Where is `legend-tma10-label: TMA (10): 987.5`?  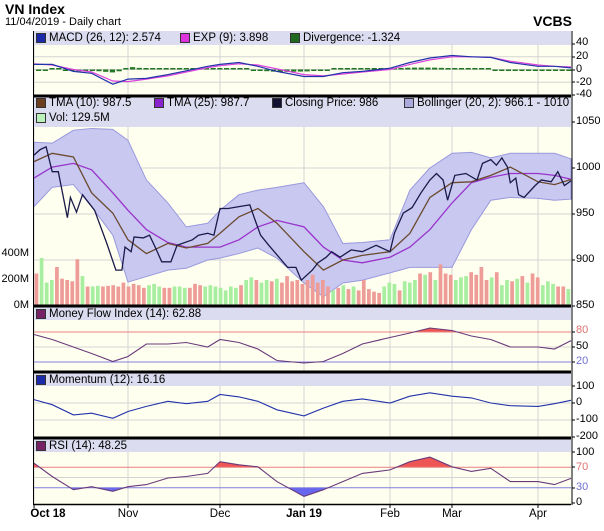
legend-tma10-label: TMA (10): 987.5 is located at coordinates (90, 103).